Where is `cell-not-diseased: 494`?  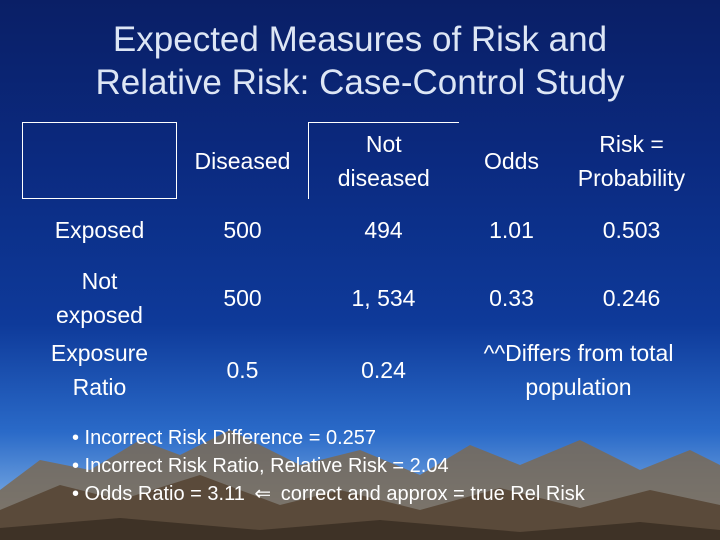 cell-not-diseased: 494 is located at coordinates (383, 229).